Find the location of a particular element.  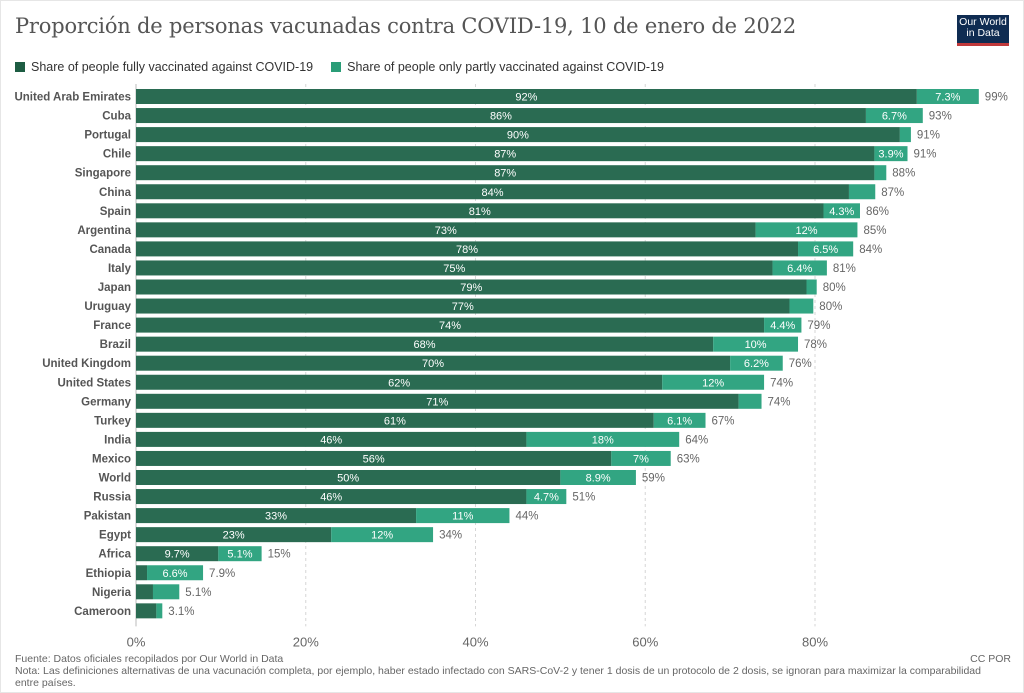

category-label: Turkey is located at coordinates (112, 421).